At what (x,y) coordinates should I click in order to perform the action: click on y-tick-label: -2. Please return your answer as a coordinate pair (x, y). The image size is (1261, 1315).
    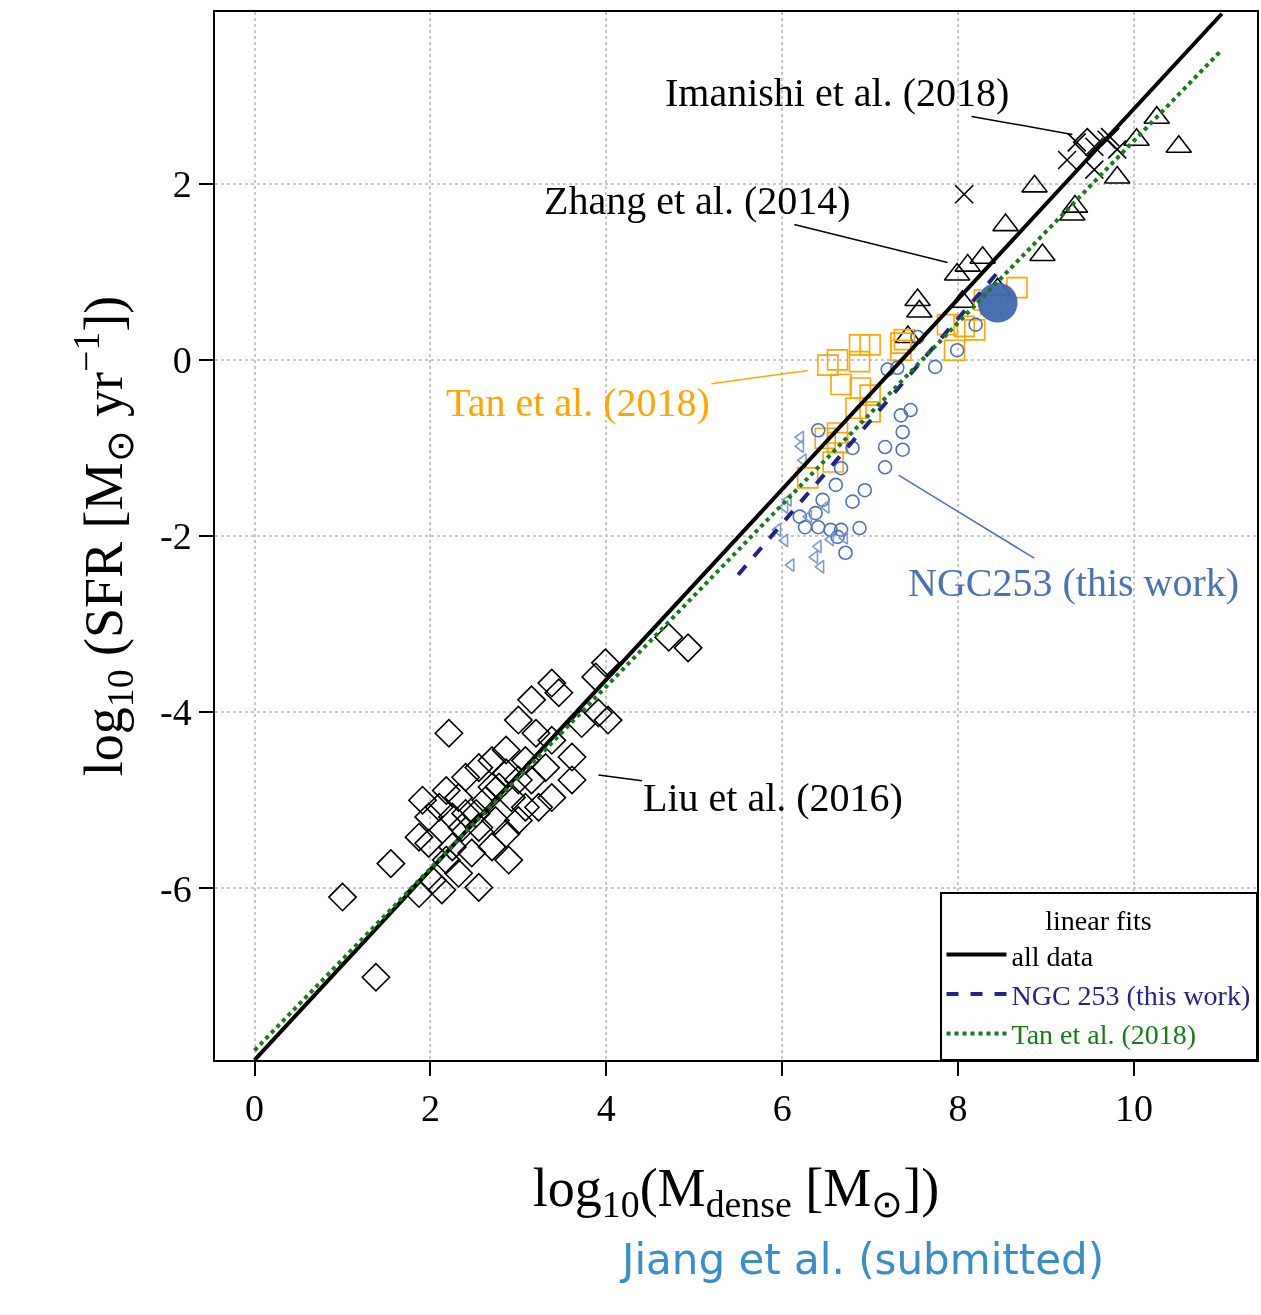
    Looking at the image, I should click on (175, 536).